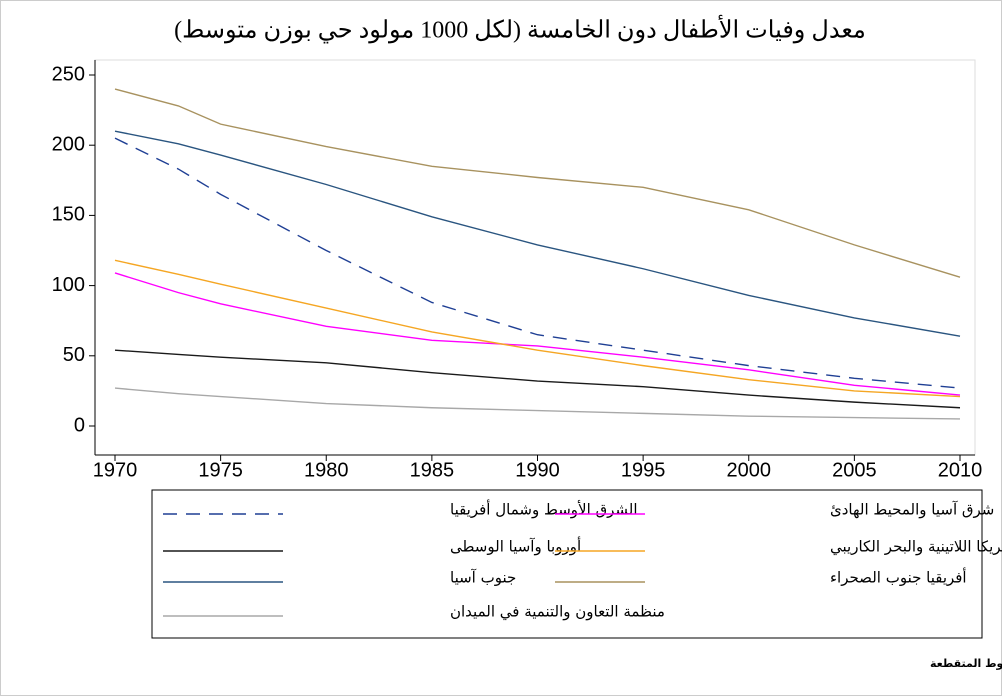 Image resolution: width=1002 pixels, height=696 pixels. Describe the element at coordinates (515, 546) in the screenshot. I see `legend-label: أوروبا وآسيا الوسطى` at that location.